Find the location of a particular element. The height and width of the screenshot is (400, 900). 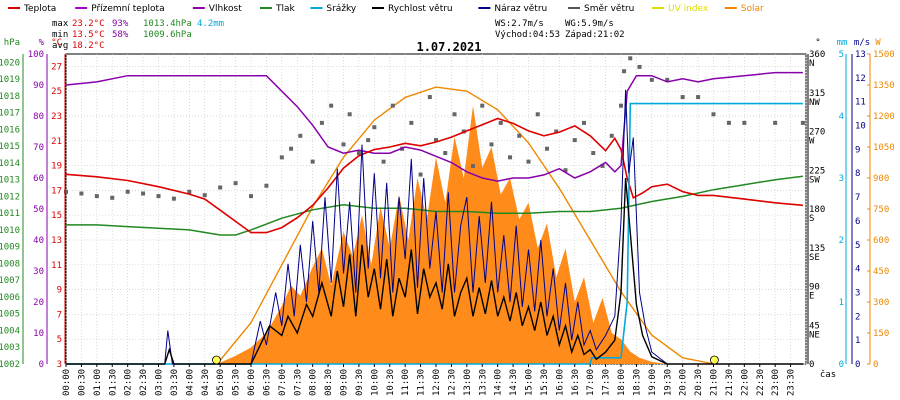

temperature-axis-tick: 15 is located at coordinates (56, 216).